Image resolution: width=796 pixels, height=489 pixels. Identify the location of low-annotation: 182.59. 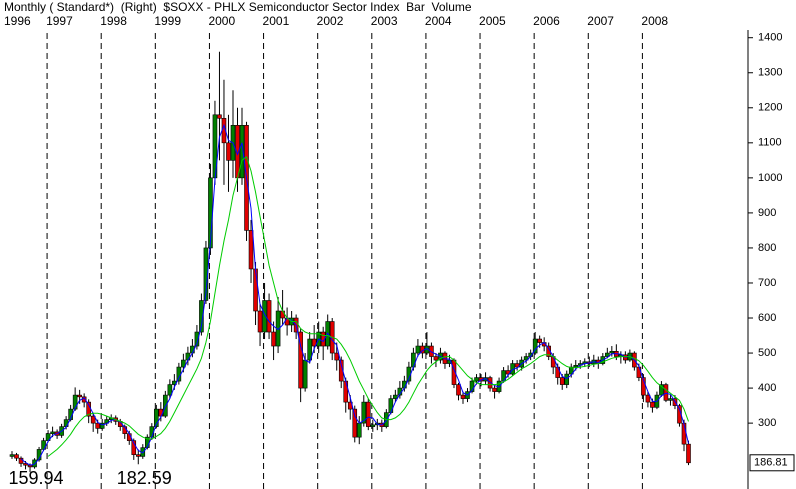
(144, 478).